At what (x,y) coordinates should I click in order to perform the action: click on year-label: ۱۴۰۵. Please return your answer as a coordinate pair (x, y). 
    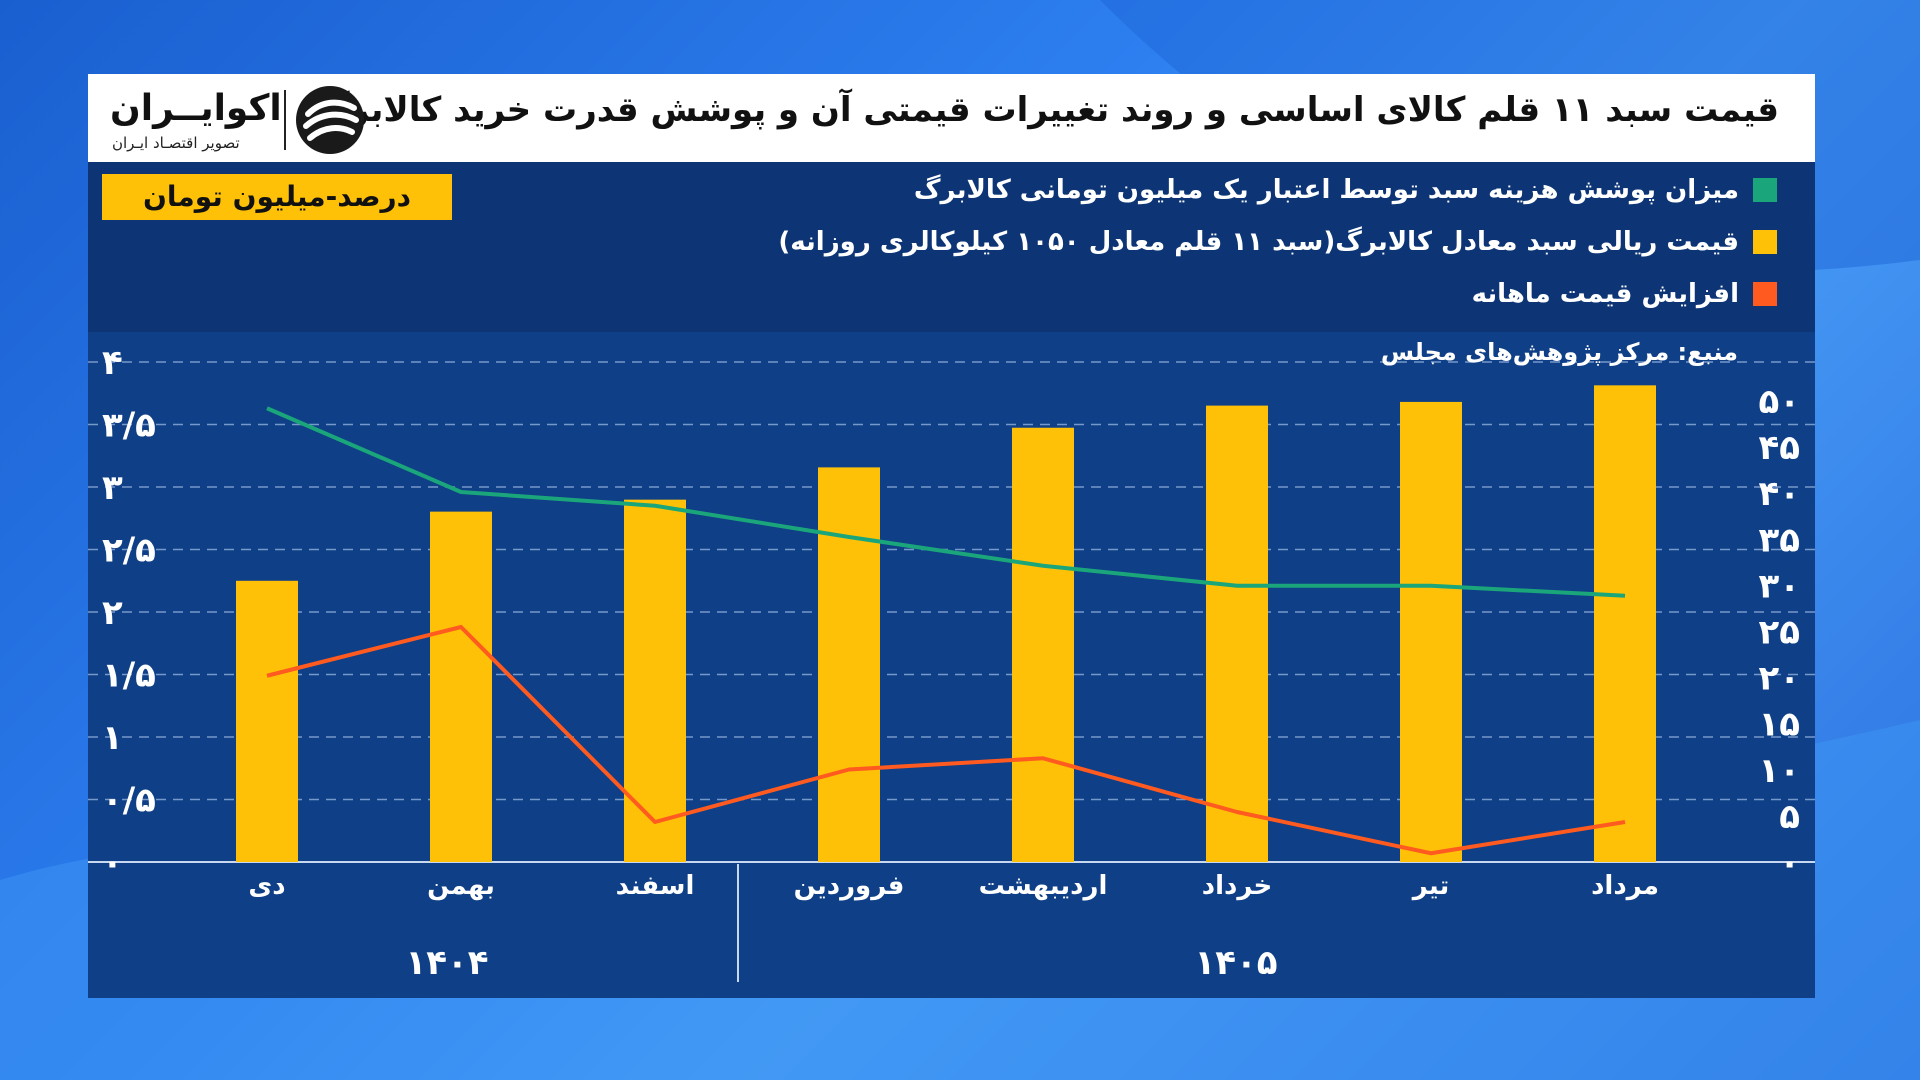
    Looking at the image, I should click on (1235, 963).